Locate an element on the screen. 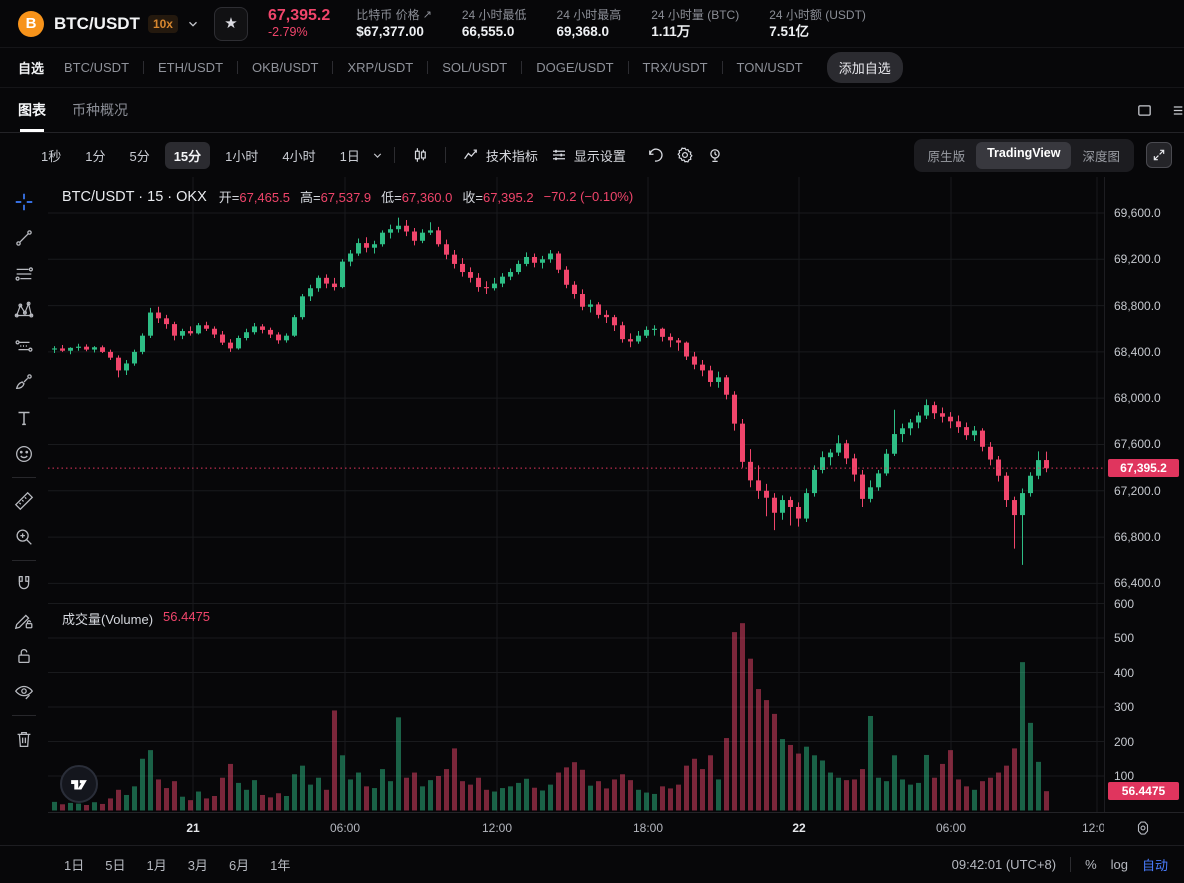  volume-tick: 300 is located at coordinates (1124, 707).